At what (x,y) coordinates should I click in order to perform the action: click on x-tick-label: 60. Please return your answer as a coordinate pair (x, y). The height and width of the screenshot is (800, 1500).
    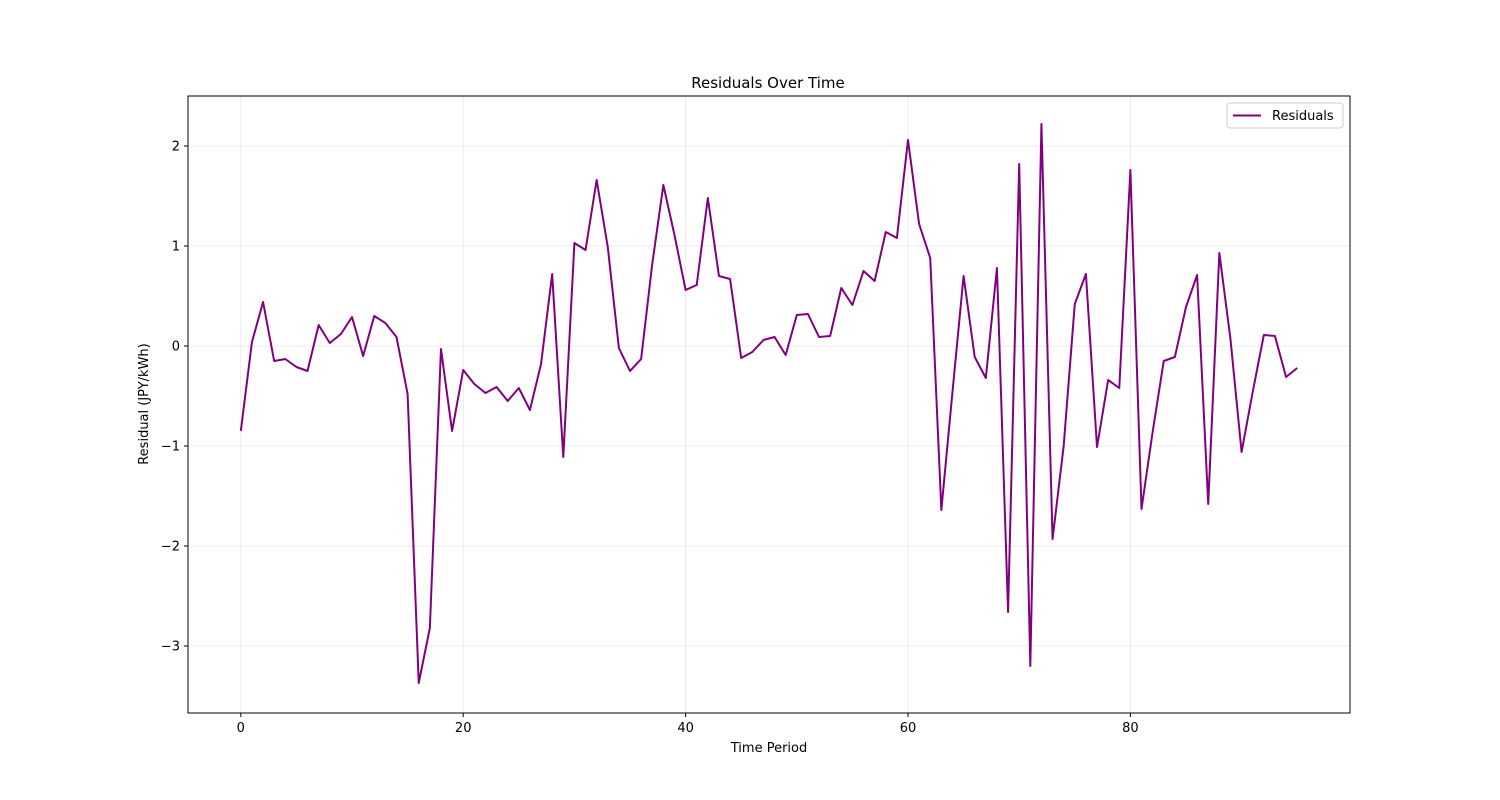
    Looking at the image, I should click on (908, 728).